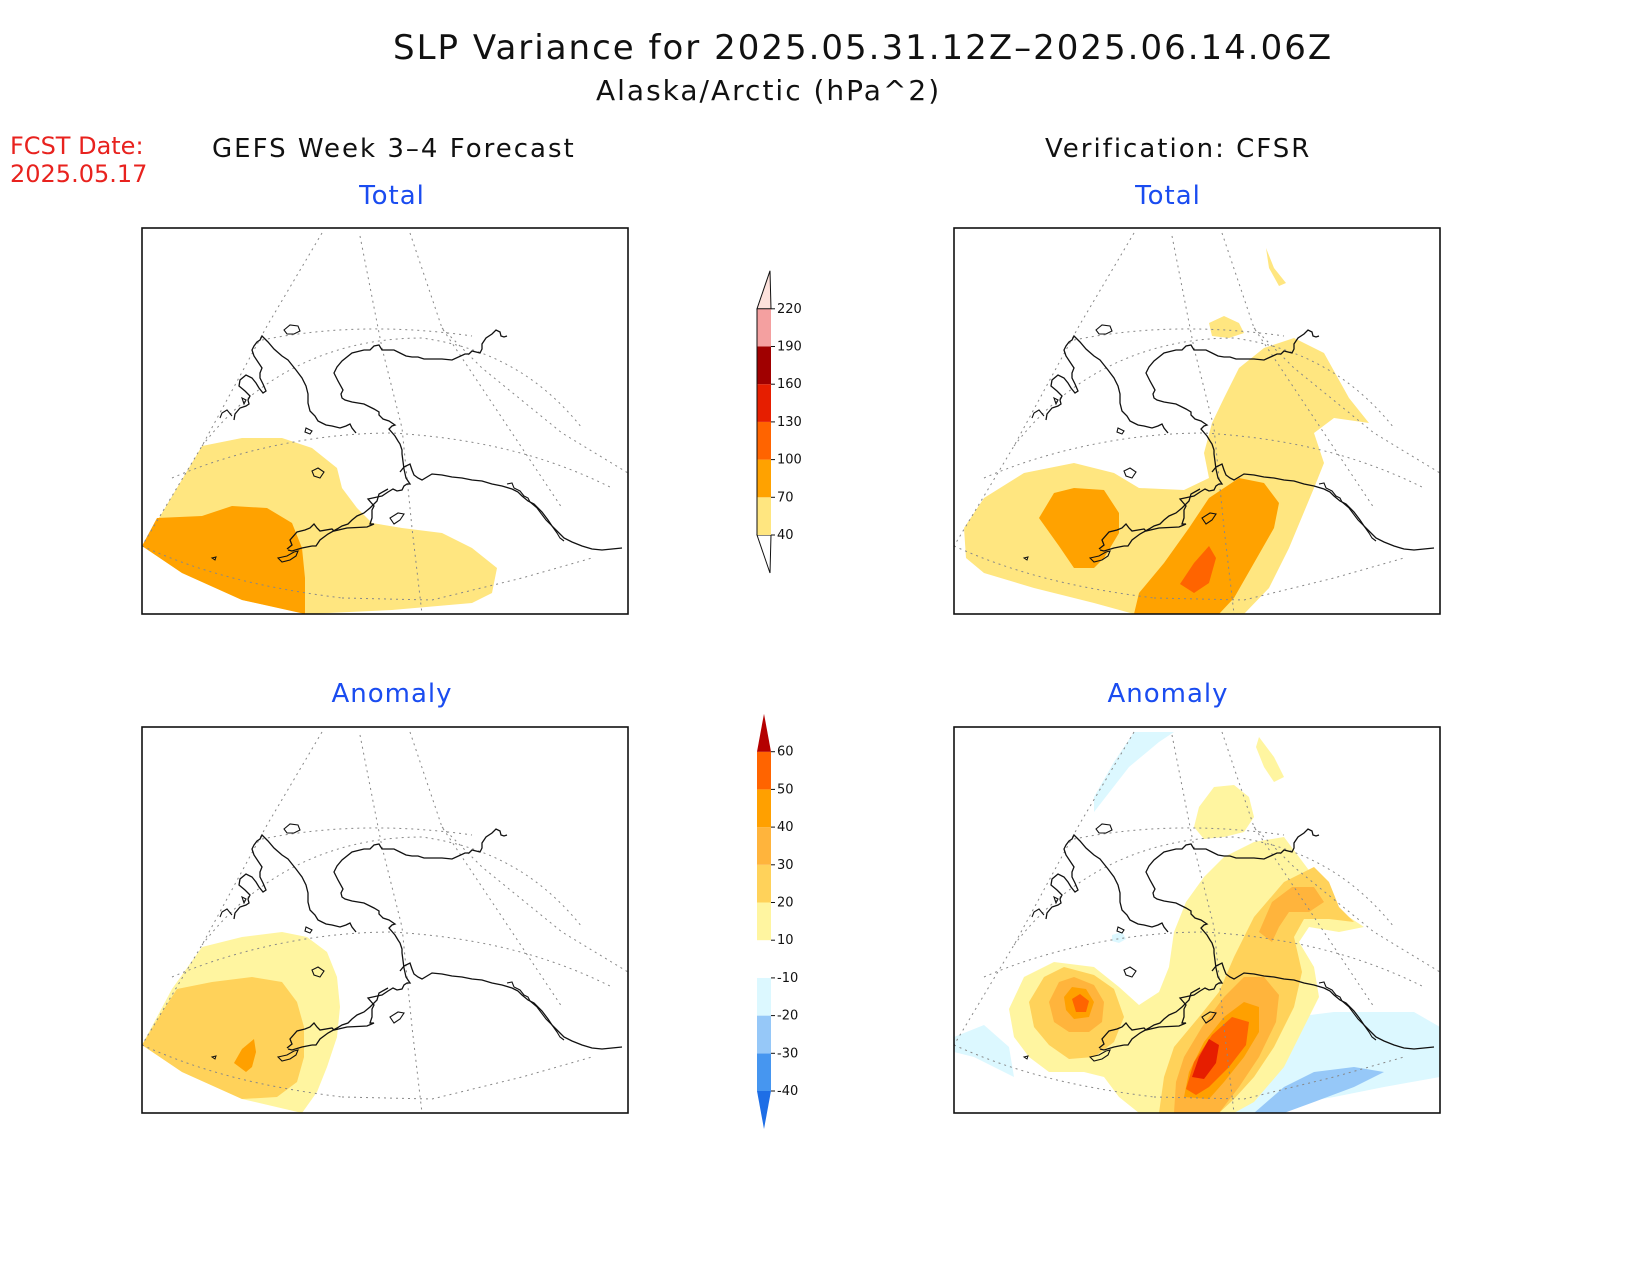 The width and height of the screenshot is (1650, 1275). What do you see at coordinates (394, 149) in the screenshot?
I see `column-title-forecast: GEFS Week 3–4 Forecast` at bounding box center [394, 149].